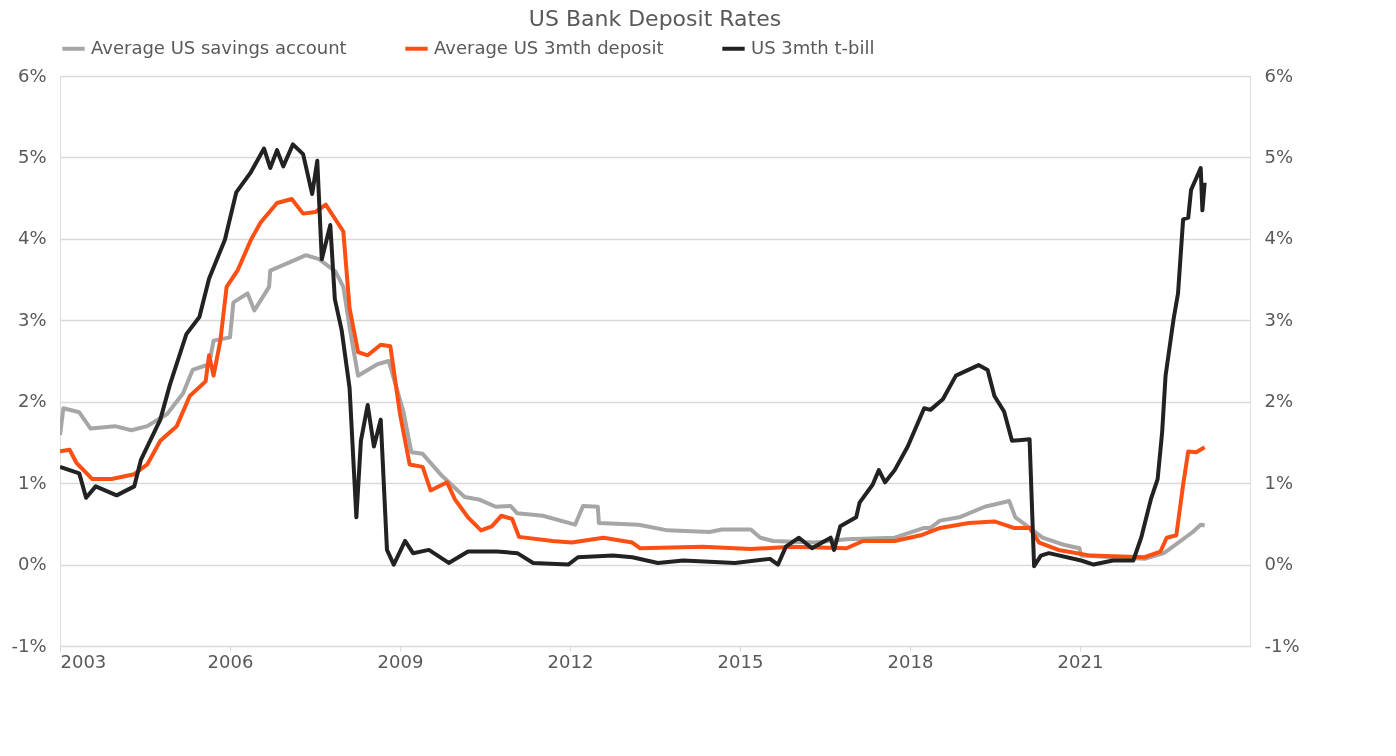  Describe the element at coordinates (813, 47) in the screenshot. I see `legend-label: US 3mth t-bill` at that location.